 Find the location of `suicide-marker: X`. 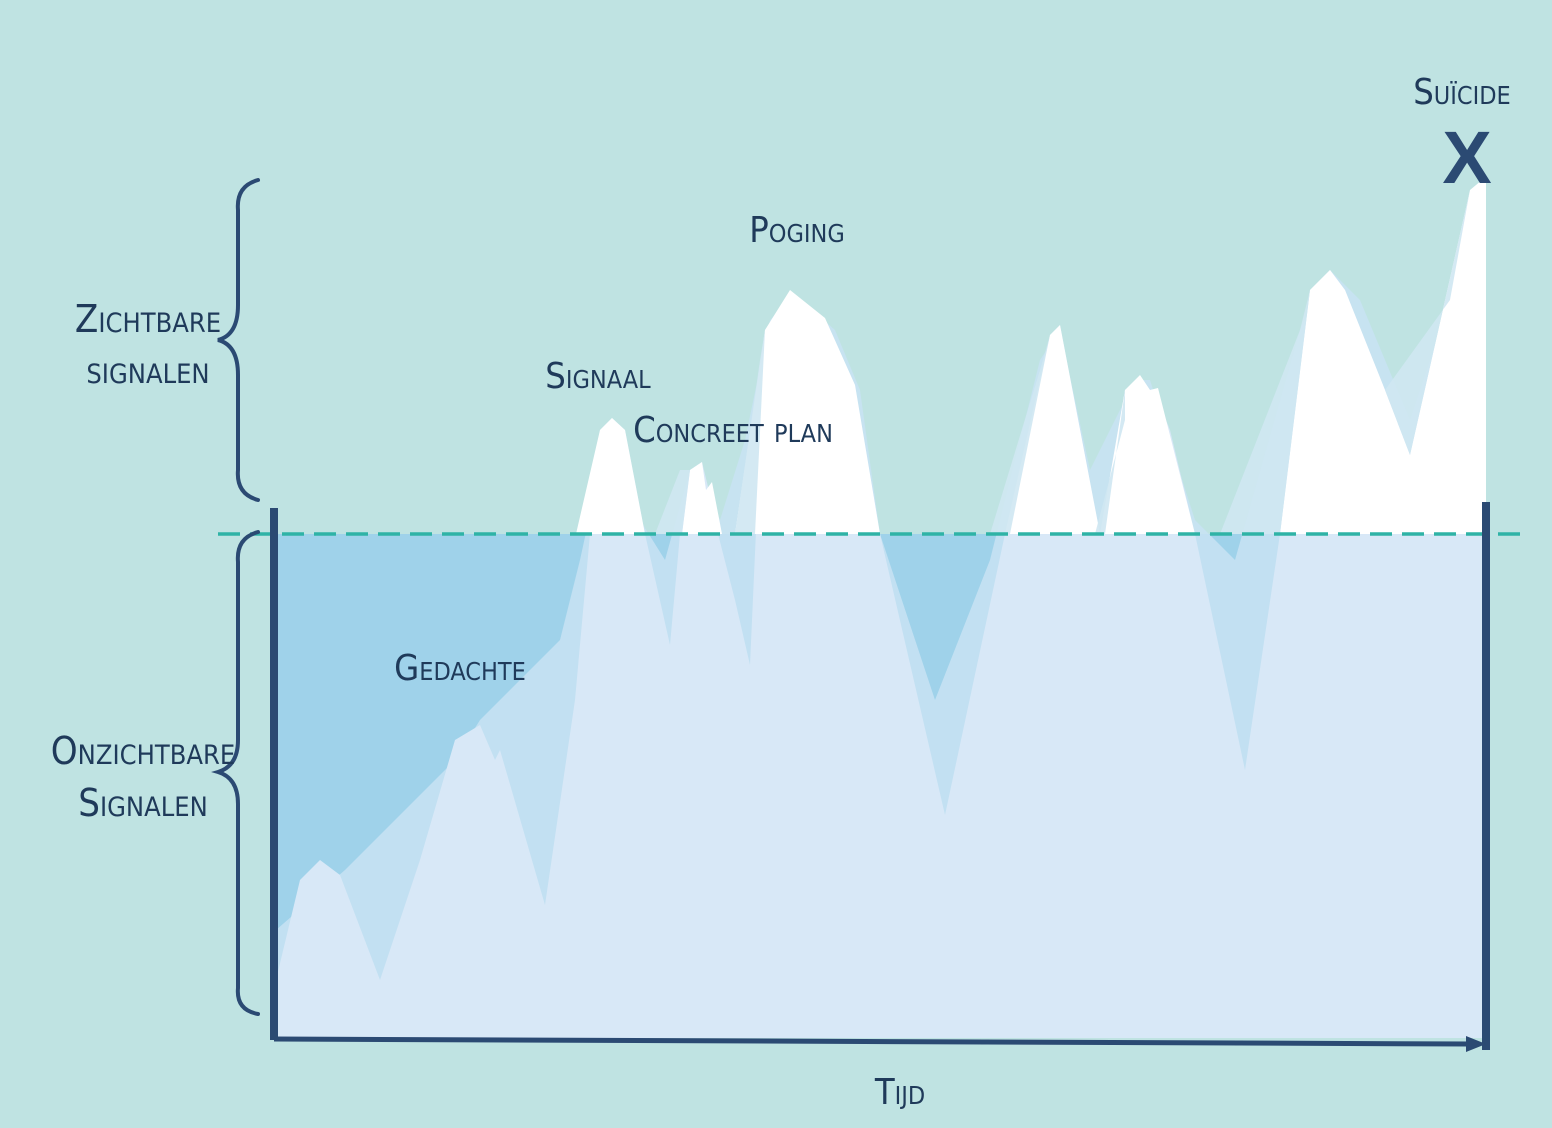

suicide-marker: X is located at coordinates (1466, 157).